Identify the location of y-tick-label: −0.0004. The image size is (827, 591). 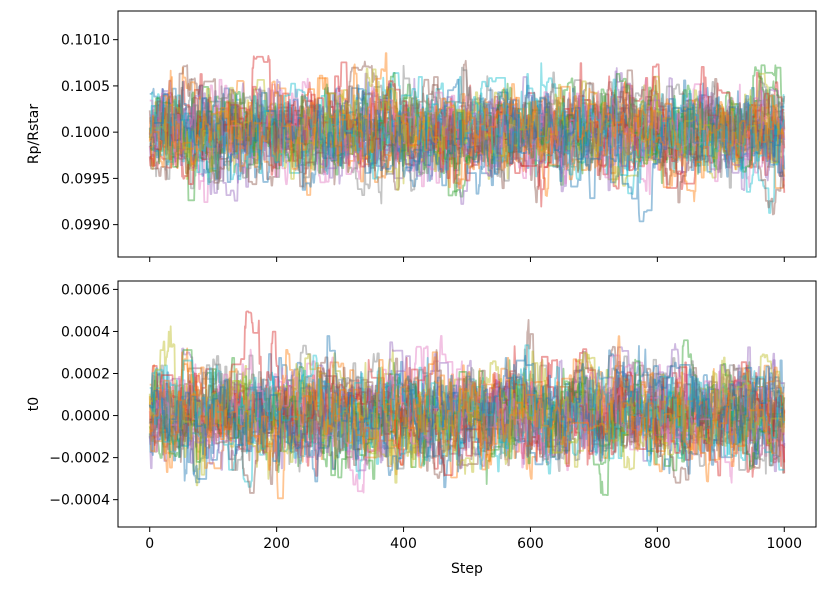
(79, 501).